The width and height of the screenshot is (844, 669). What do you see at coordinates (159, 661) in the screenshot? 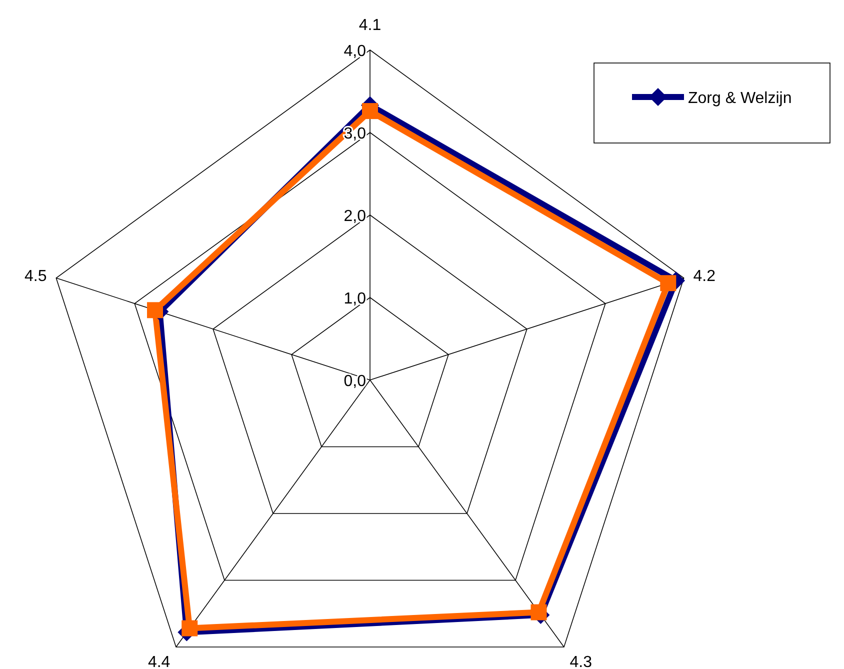
I see `spoke-label: 4.4` at bounding box center [159, 661].